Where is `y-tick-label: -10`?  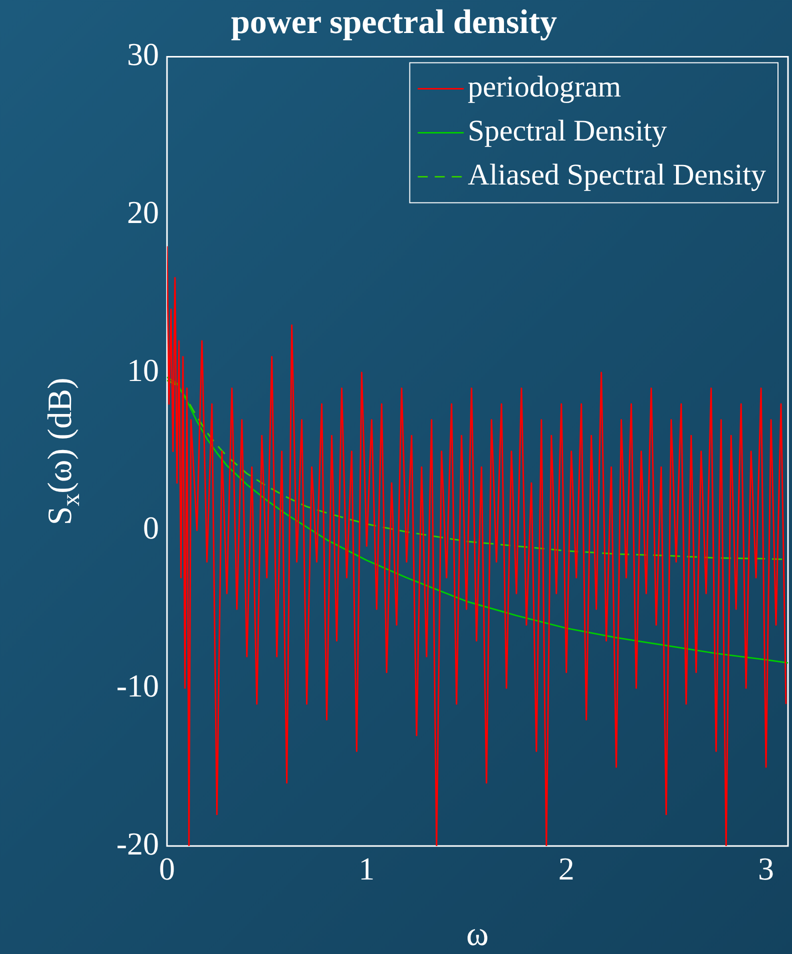 y-tick-label: -10 is located at coordinates (137, 686).